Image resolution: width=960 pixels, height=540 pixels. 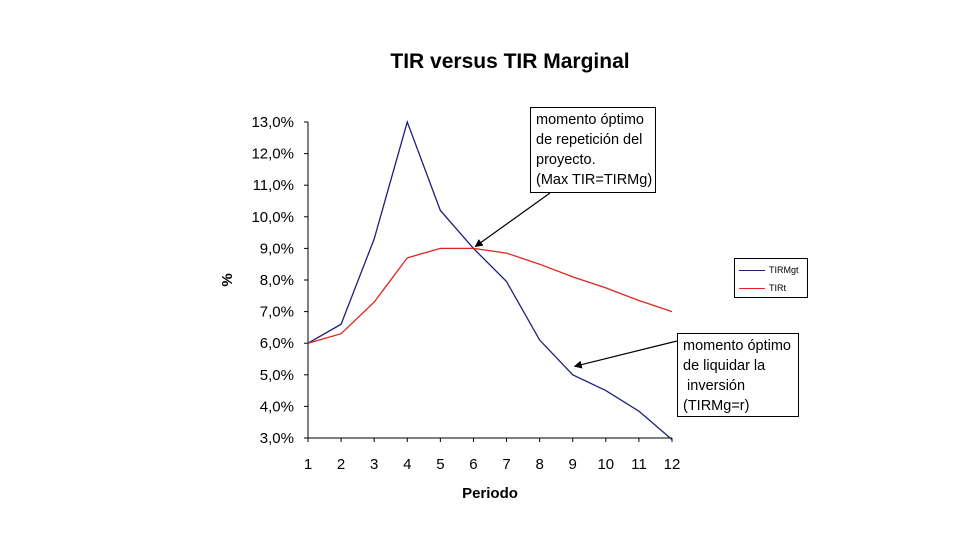 What do you see at coordinates (227, 279) in the screenshot?
I see `y-axis-label: %` at bounding box center [227, 279].